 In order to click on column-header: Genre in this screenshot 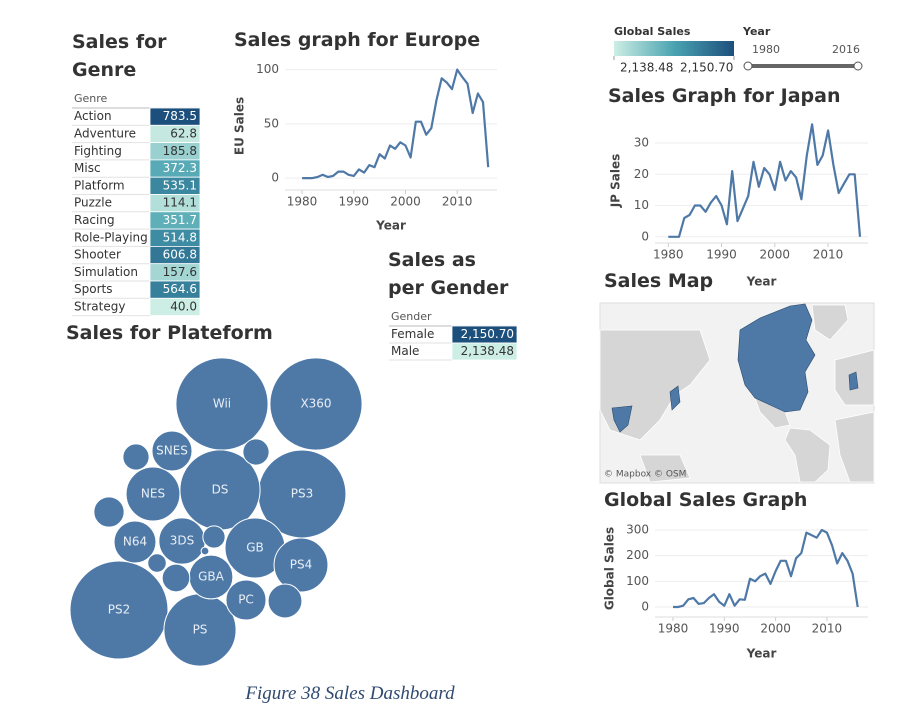, I will do `click(91, 98)`.